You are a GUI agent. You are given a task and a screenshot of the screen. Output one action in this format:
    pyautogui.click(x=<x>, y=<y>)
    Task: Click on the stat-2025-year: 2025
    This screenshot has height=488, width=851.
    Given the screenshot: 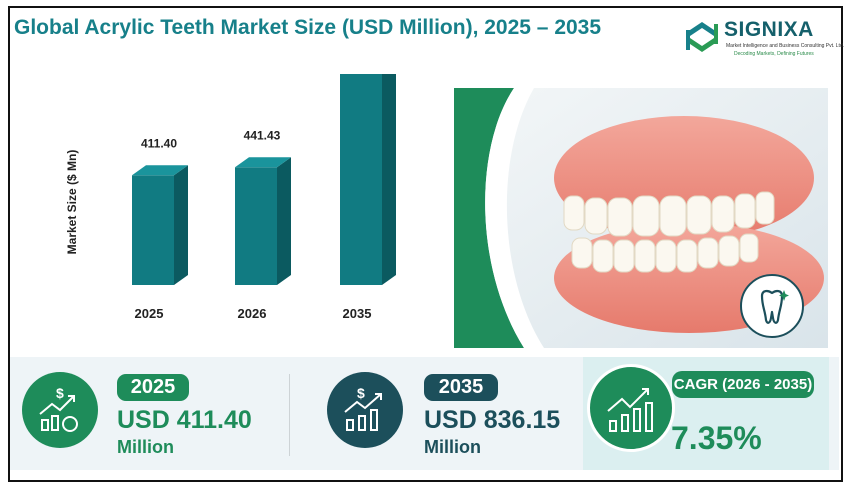 What is the action you would take?
    pyautogui.click(x=153, y=387)
    